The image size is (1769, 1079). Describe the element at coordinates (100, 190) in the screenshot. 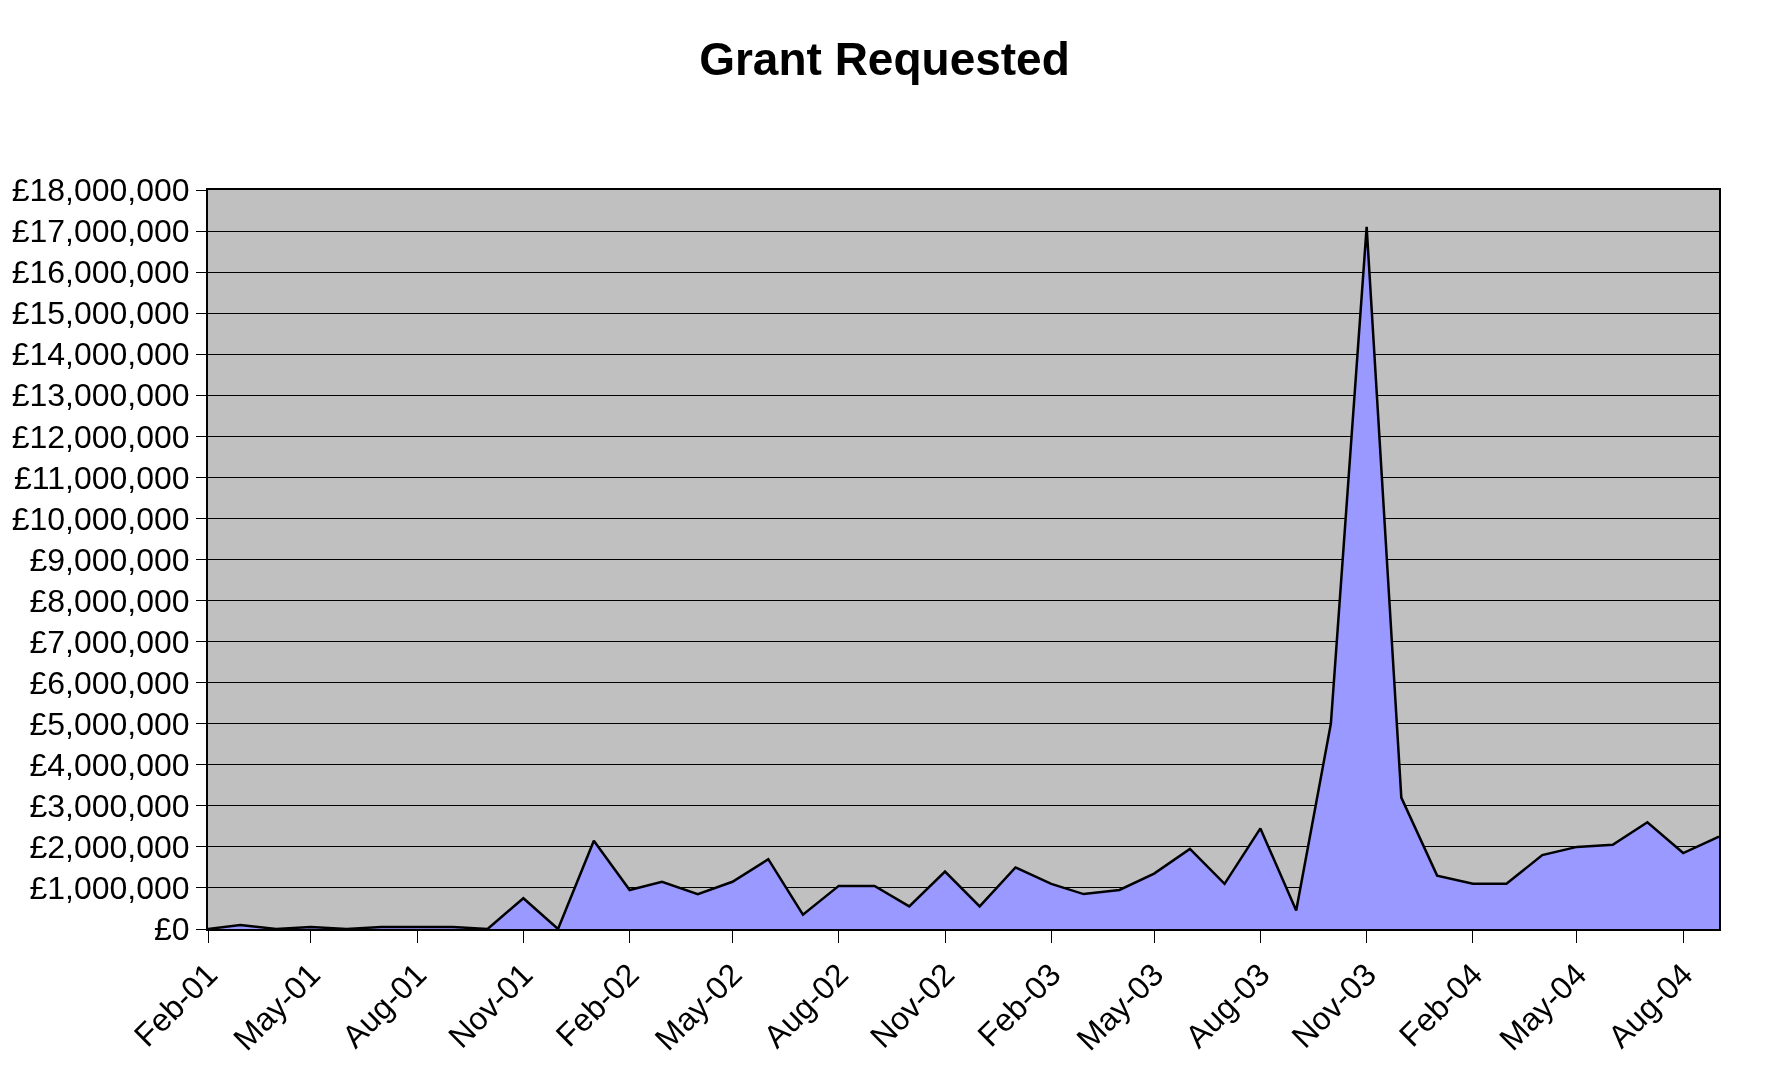

I see `y-tick-label: £18,000,000` at that location.